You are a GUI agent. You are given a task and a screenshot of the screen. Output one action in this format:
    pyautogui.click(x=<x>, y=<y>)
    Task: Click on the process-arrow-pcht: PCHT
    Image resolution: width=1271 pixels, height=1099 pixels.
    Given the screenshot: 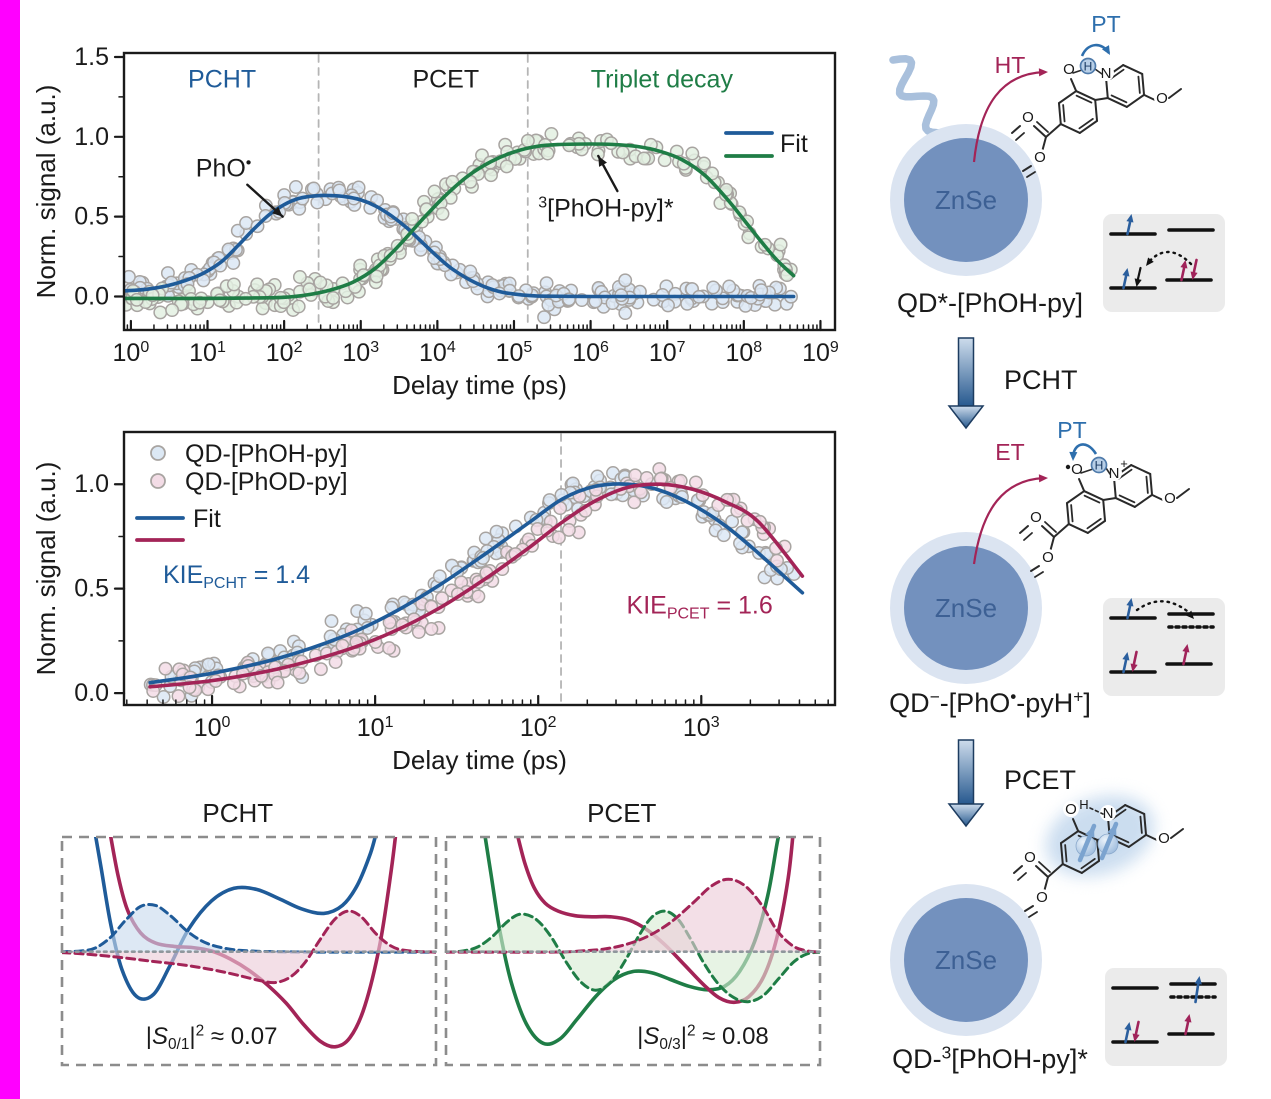 What is the action you would take?
    pyautogui.click(x=1012, y=383)
    